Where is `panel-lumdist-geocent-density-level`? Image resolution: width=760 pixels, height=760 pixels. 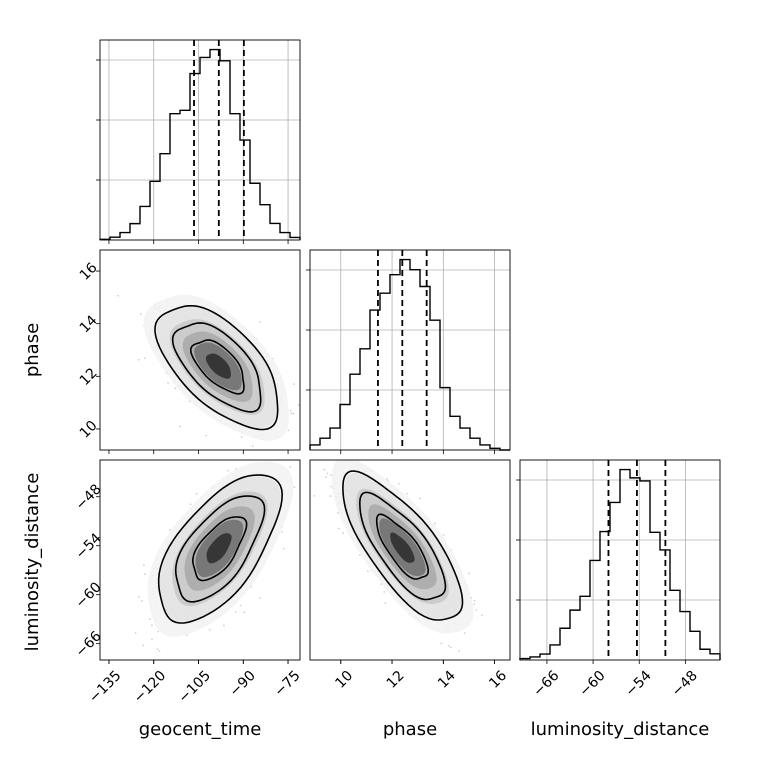
panel-lumdist-geocent-density-level is located at coordinates (219, 548).